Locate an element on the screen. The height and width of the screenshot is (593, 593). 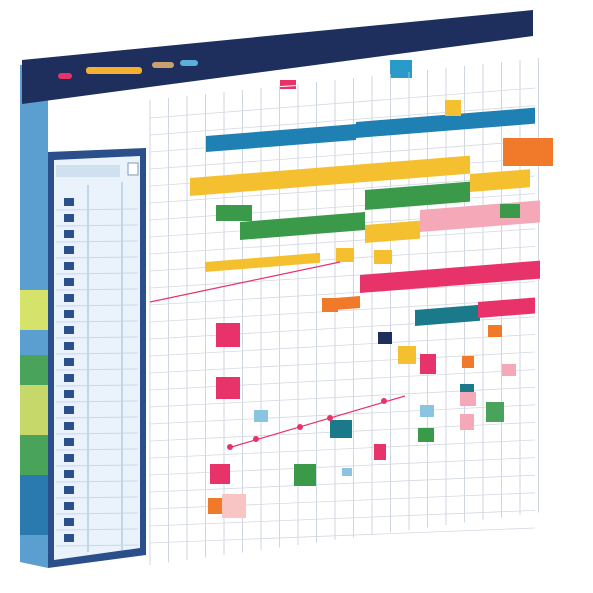
header-rule is located at coordinates (240, 89).